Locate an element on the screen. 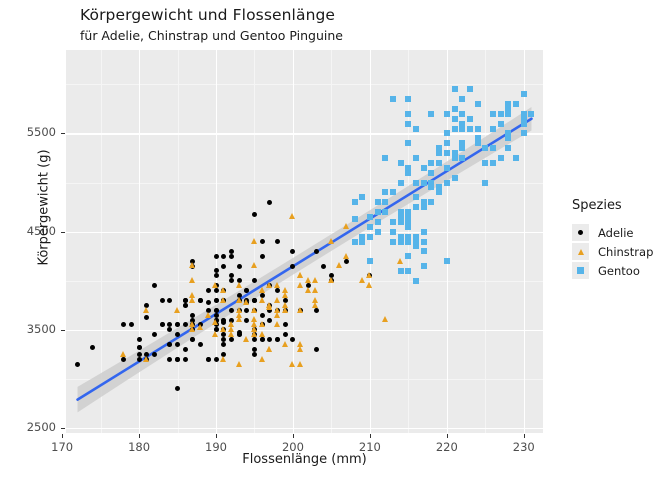 This screenshot has height=480, width=672. legend-items: Adelie Chinstrap Gentoo is located at coordinates (620, 251).